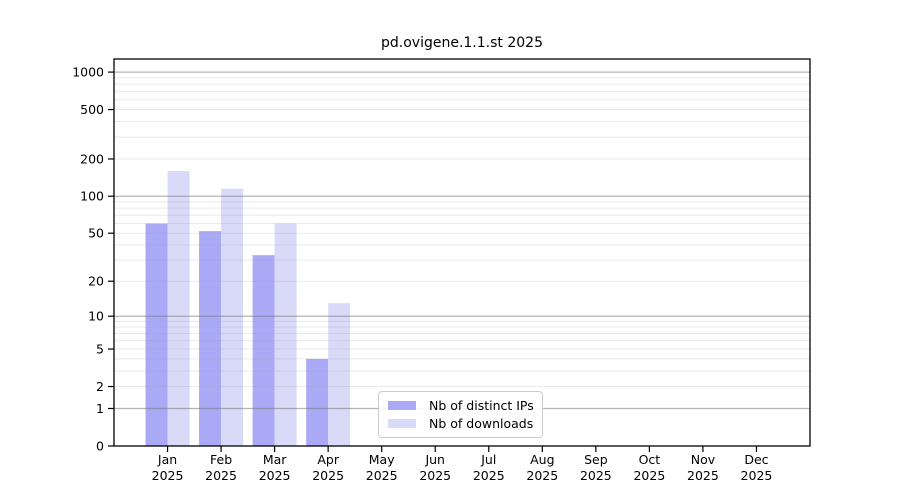 The height and width of the screenshot is (500, 900). Describe the element at coordinates (221, 459) in the screenshot. I see `x-tick-label-month: Feb` at that location.